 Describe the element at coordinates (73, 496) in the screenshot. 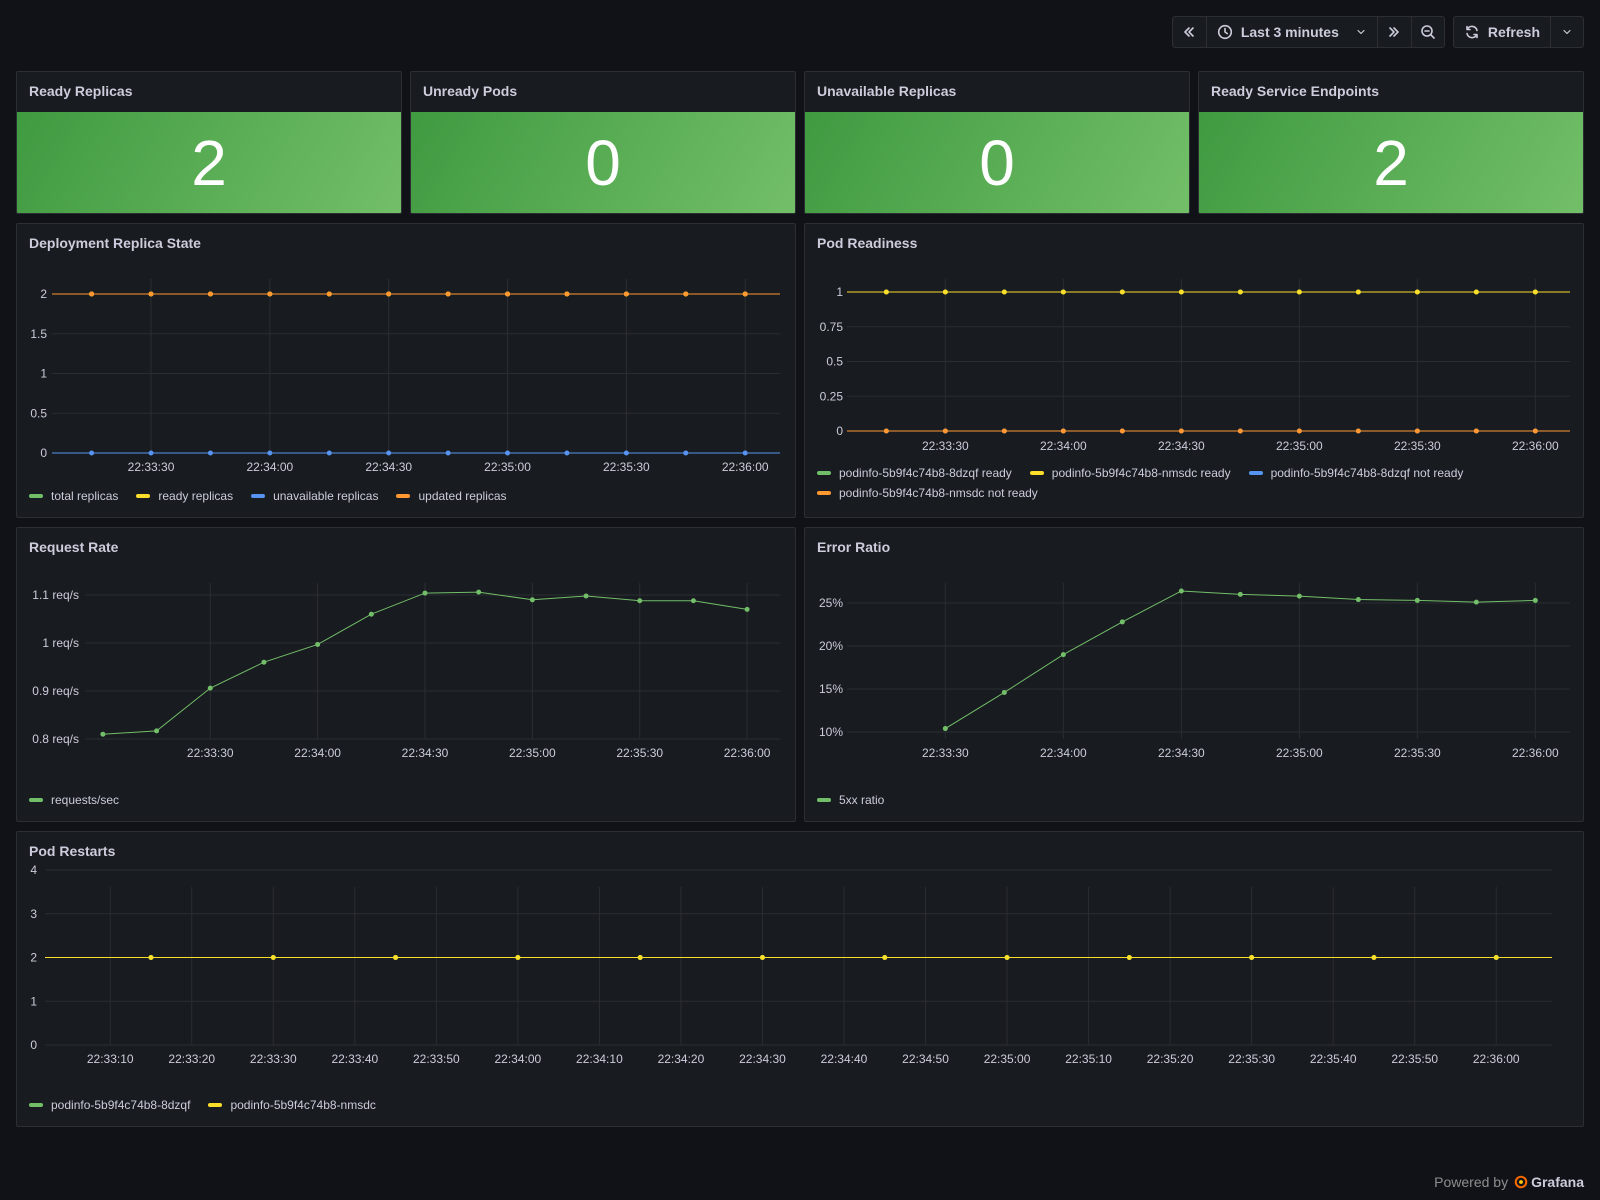

I see `legend-item: total replicas` at that location.